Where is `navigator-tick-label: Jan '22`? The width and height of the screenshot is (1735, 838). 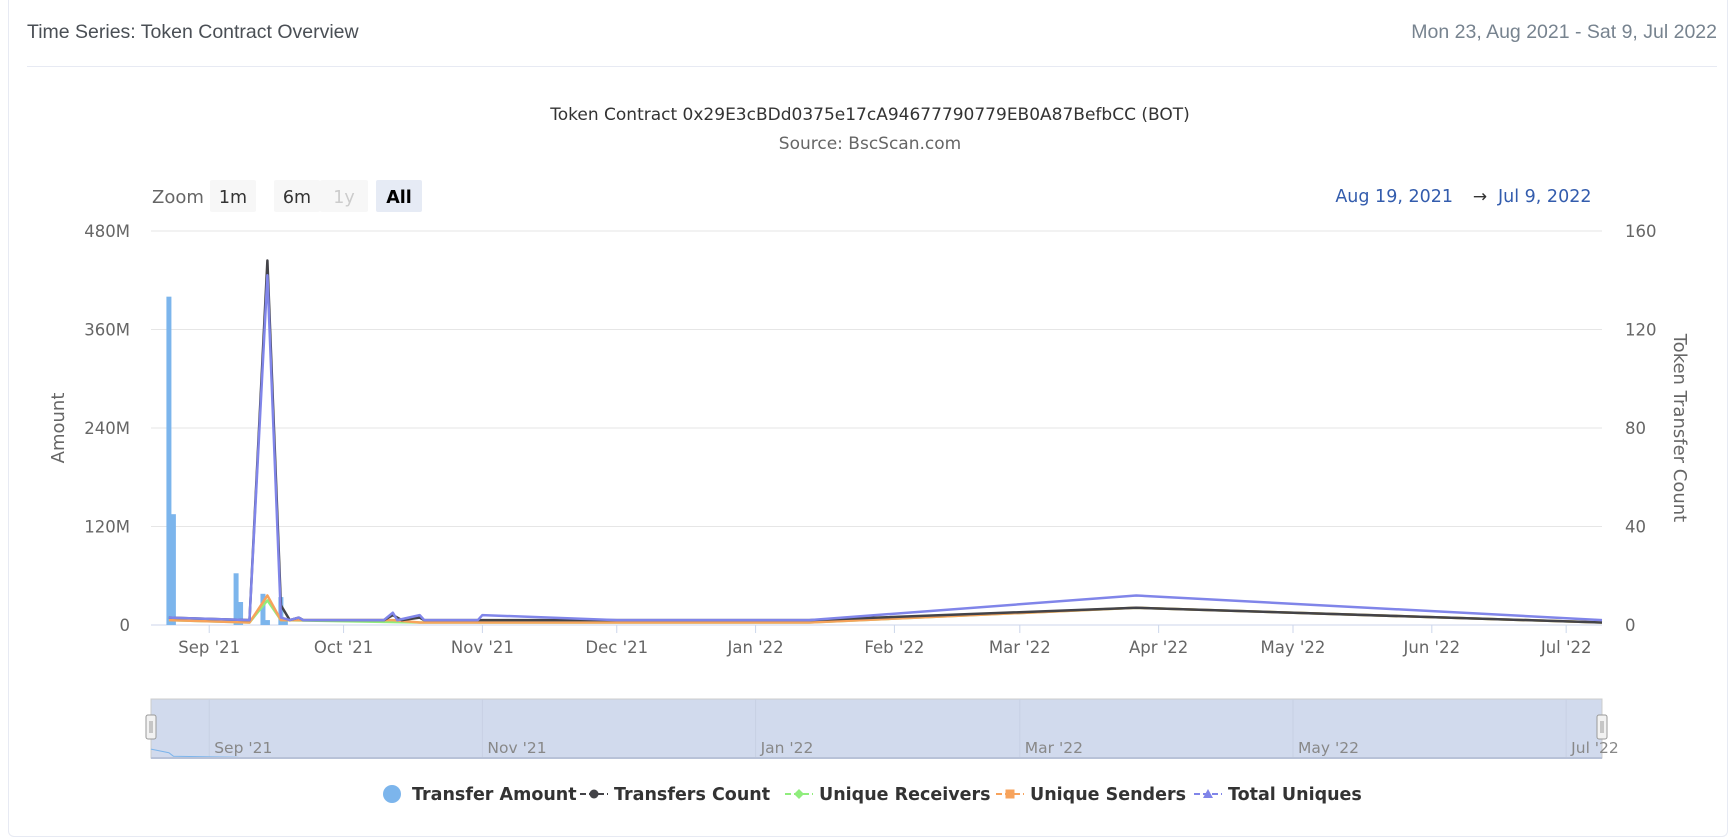
navigator-tick-label: Jan '22 is located at coordinates (787, 748).